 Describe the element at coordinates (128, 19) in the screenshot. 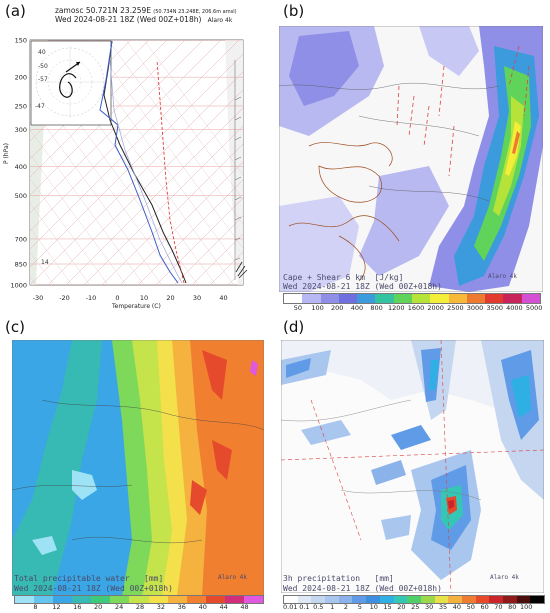

I see `skewt-time: Wed 2024-08-21 18Z (Wed 00Z+018h)` at that location.